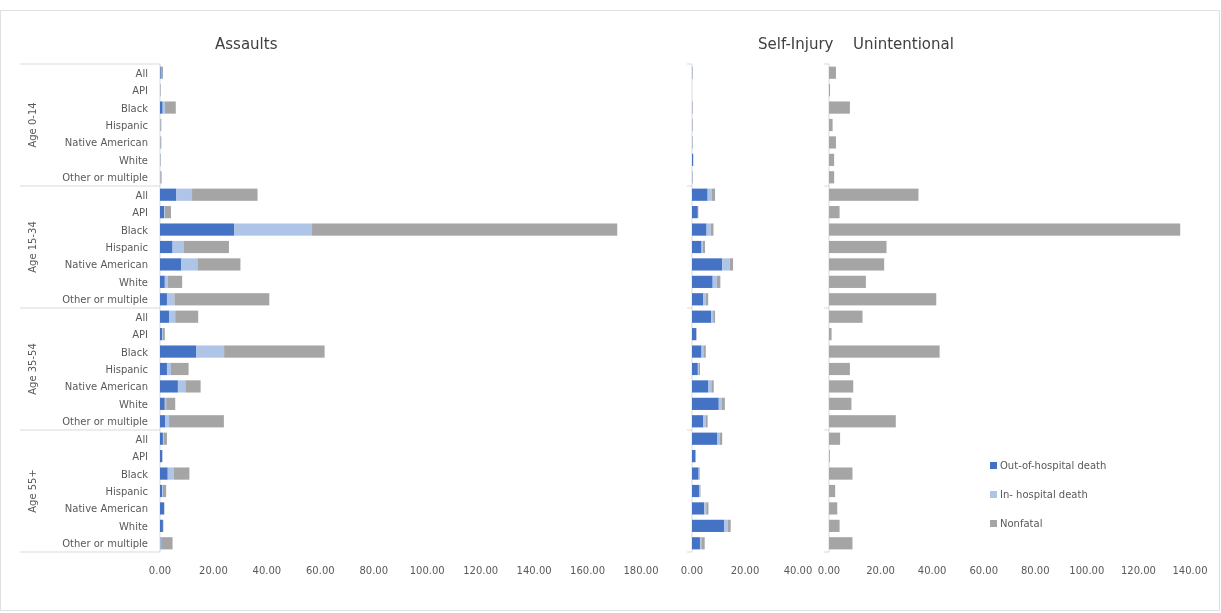 The height and width of the screenshot is (613, 1221). I want to click on text: Age 15-34, so click(32, 247).